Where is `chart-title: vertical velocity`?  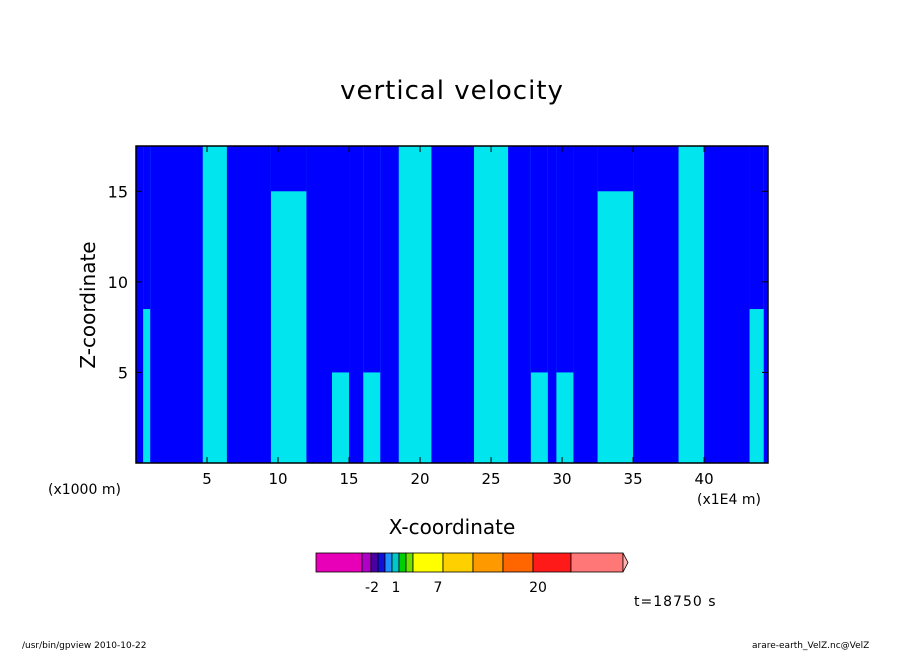
chart-title: vertical velocity is located at coordinates (452, 91).